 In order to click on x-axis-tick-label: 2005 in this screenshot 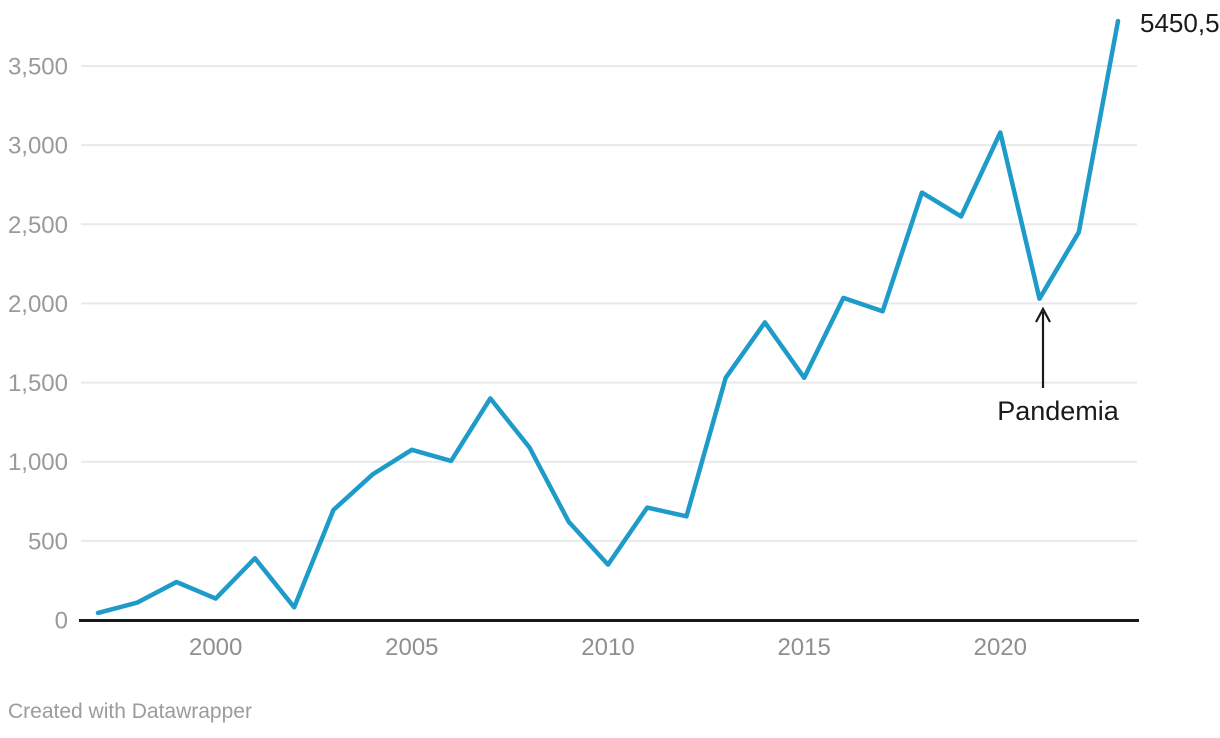, I will do `click(411, 647)`.